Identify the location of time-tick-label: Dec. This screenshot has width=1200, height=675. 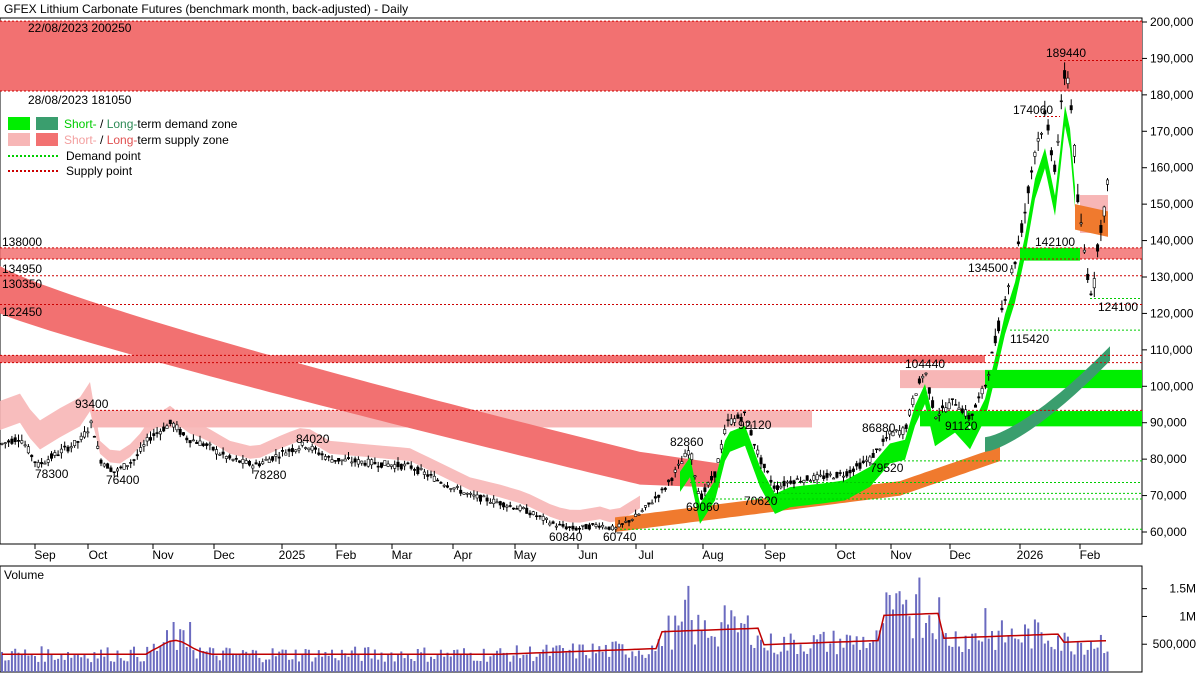
(959, 555).